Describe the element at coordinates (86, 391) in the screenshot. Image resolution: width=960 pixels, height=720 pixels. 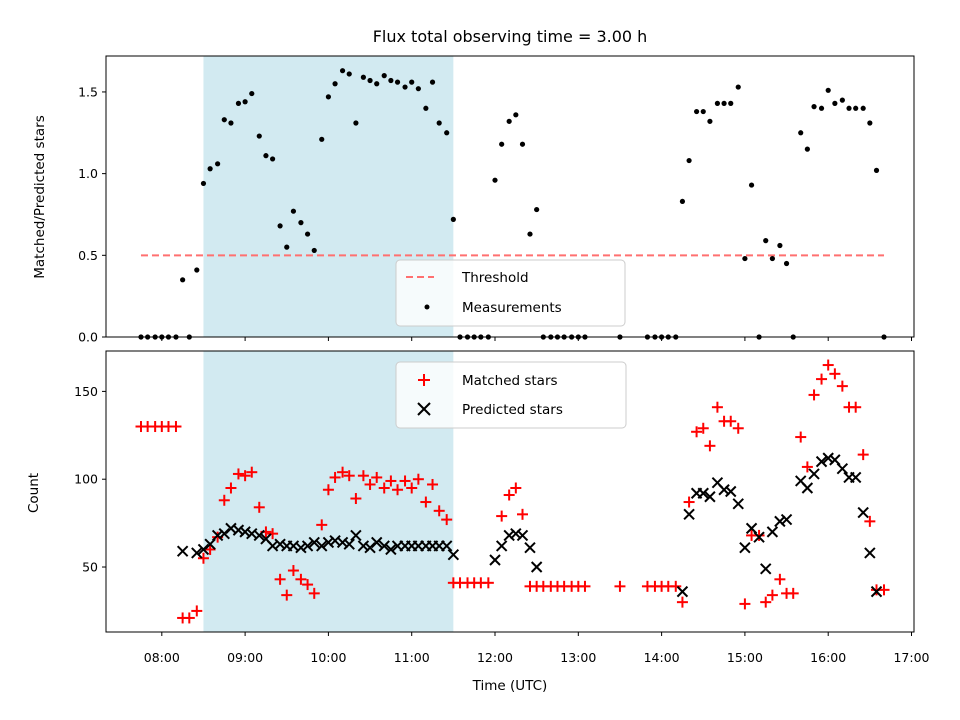
I see `y-tick-label: 150` at that location.